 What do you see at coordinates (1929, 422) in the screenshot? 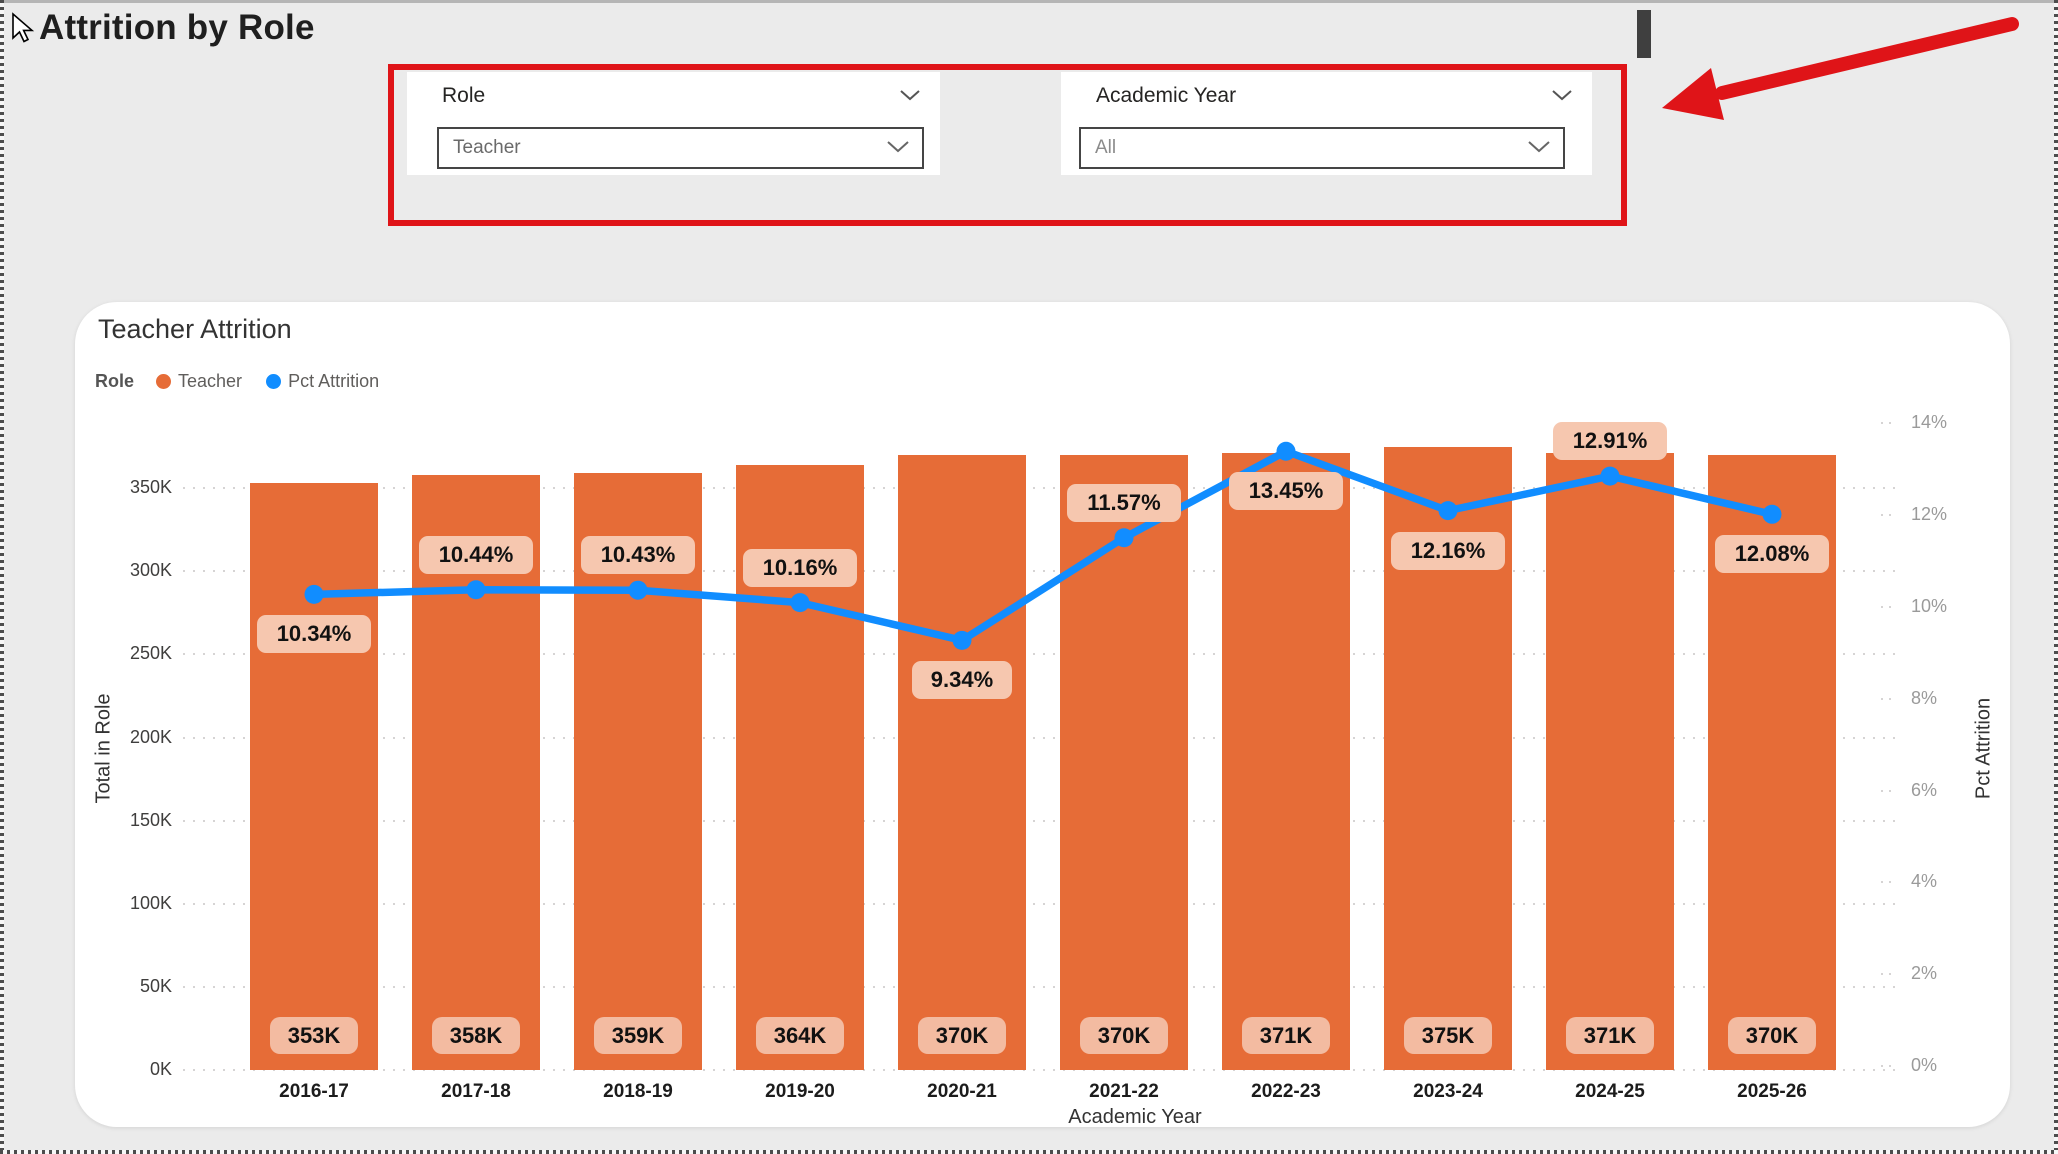
I see `y-axis-label-right: 14%` at bounding box center [1929, 422].